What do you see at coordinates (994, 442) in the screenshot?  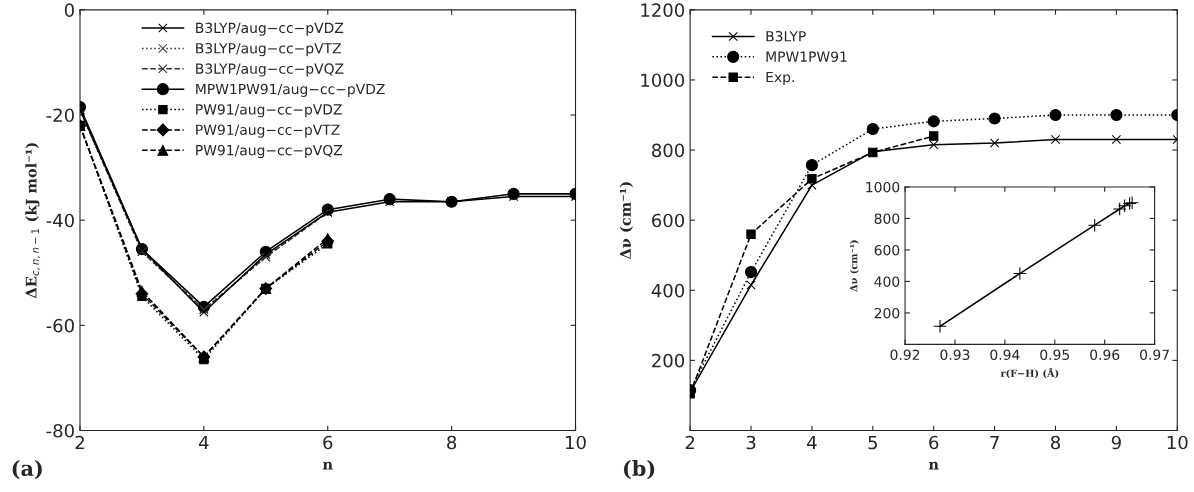 I see `x-tick-label: 7` at bounding box center [994, 442].